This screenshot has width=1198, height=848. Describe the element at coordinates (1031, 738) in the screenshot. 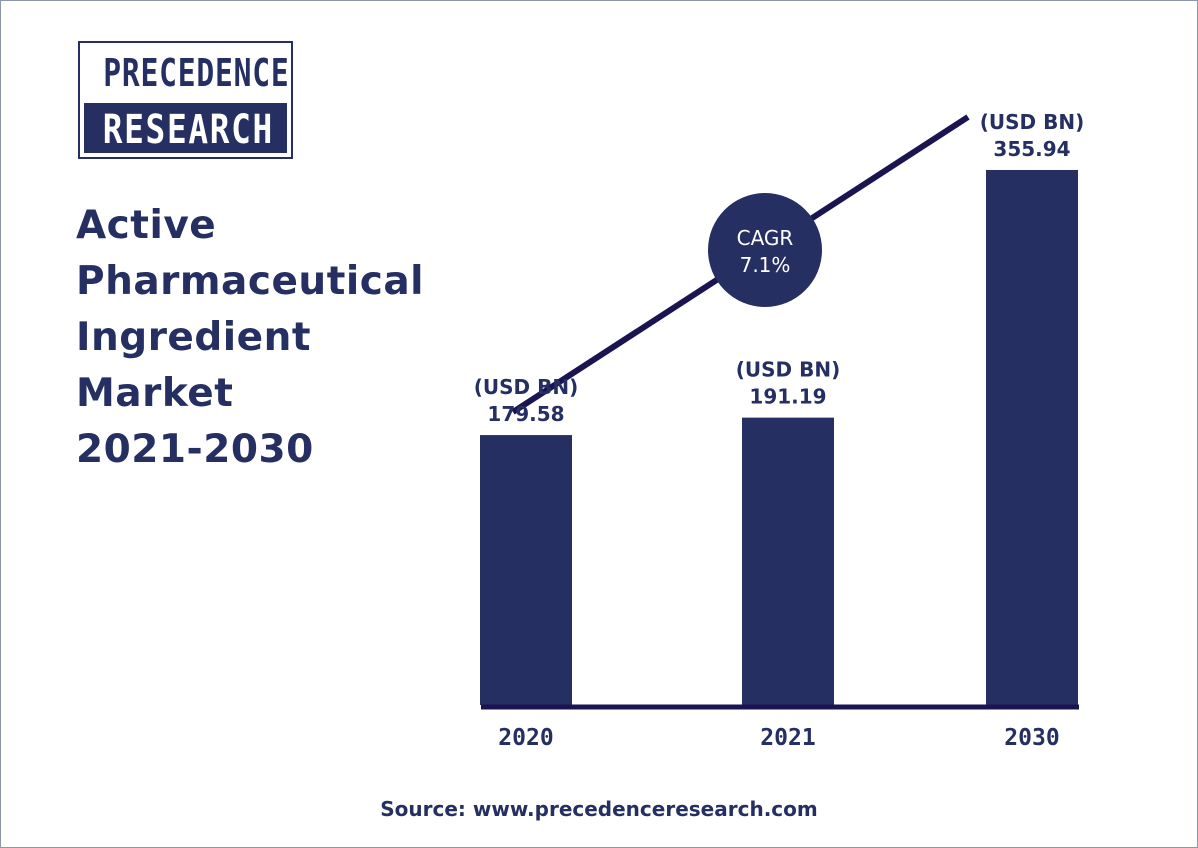

I see `x-tick-label-2030: 2030` at that location.